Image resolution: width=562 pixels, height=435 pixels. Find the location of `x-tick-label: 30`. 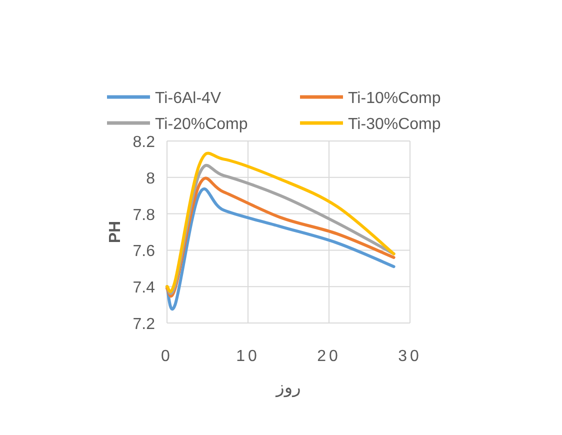

x-tick-label: 30 is located at coordinates (410, 356).